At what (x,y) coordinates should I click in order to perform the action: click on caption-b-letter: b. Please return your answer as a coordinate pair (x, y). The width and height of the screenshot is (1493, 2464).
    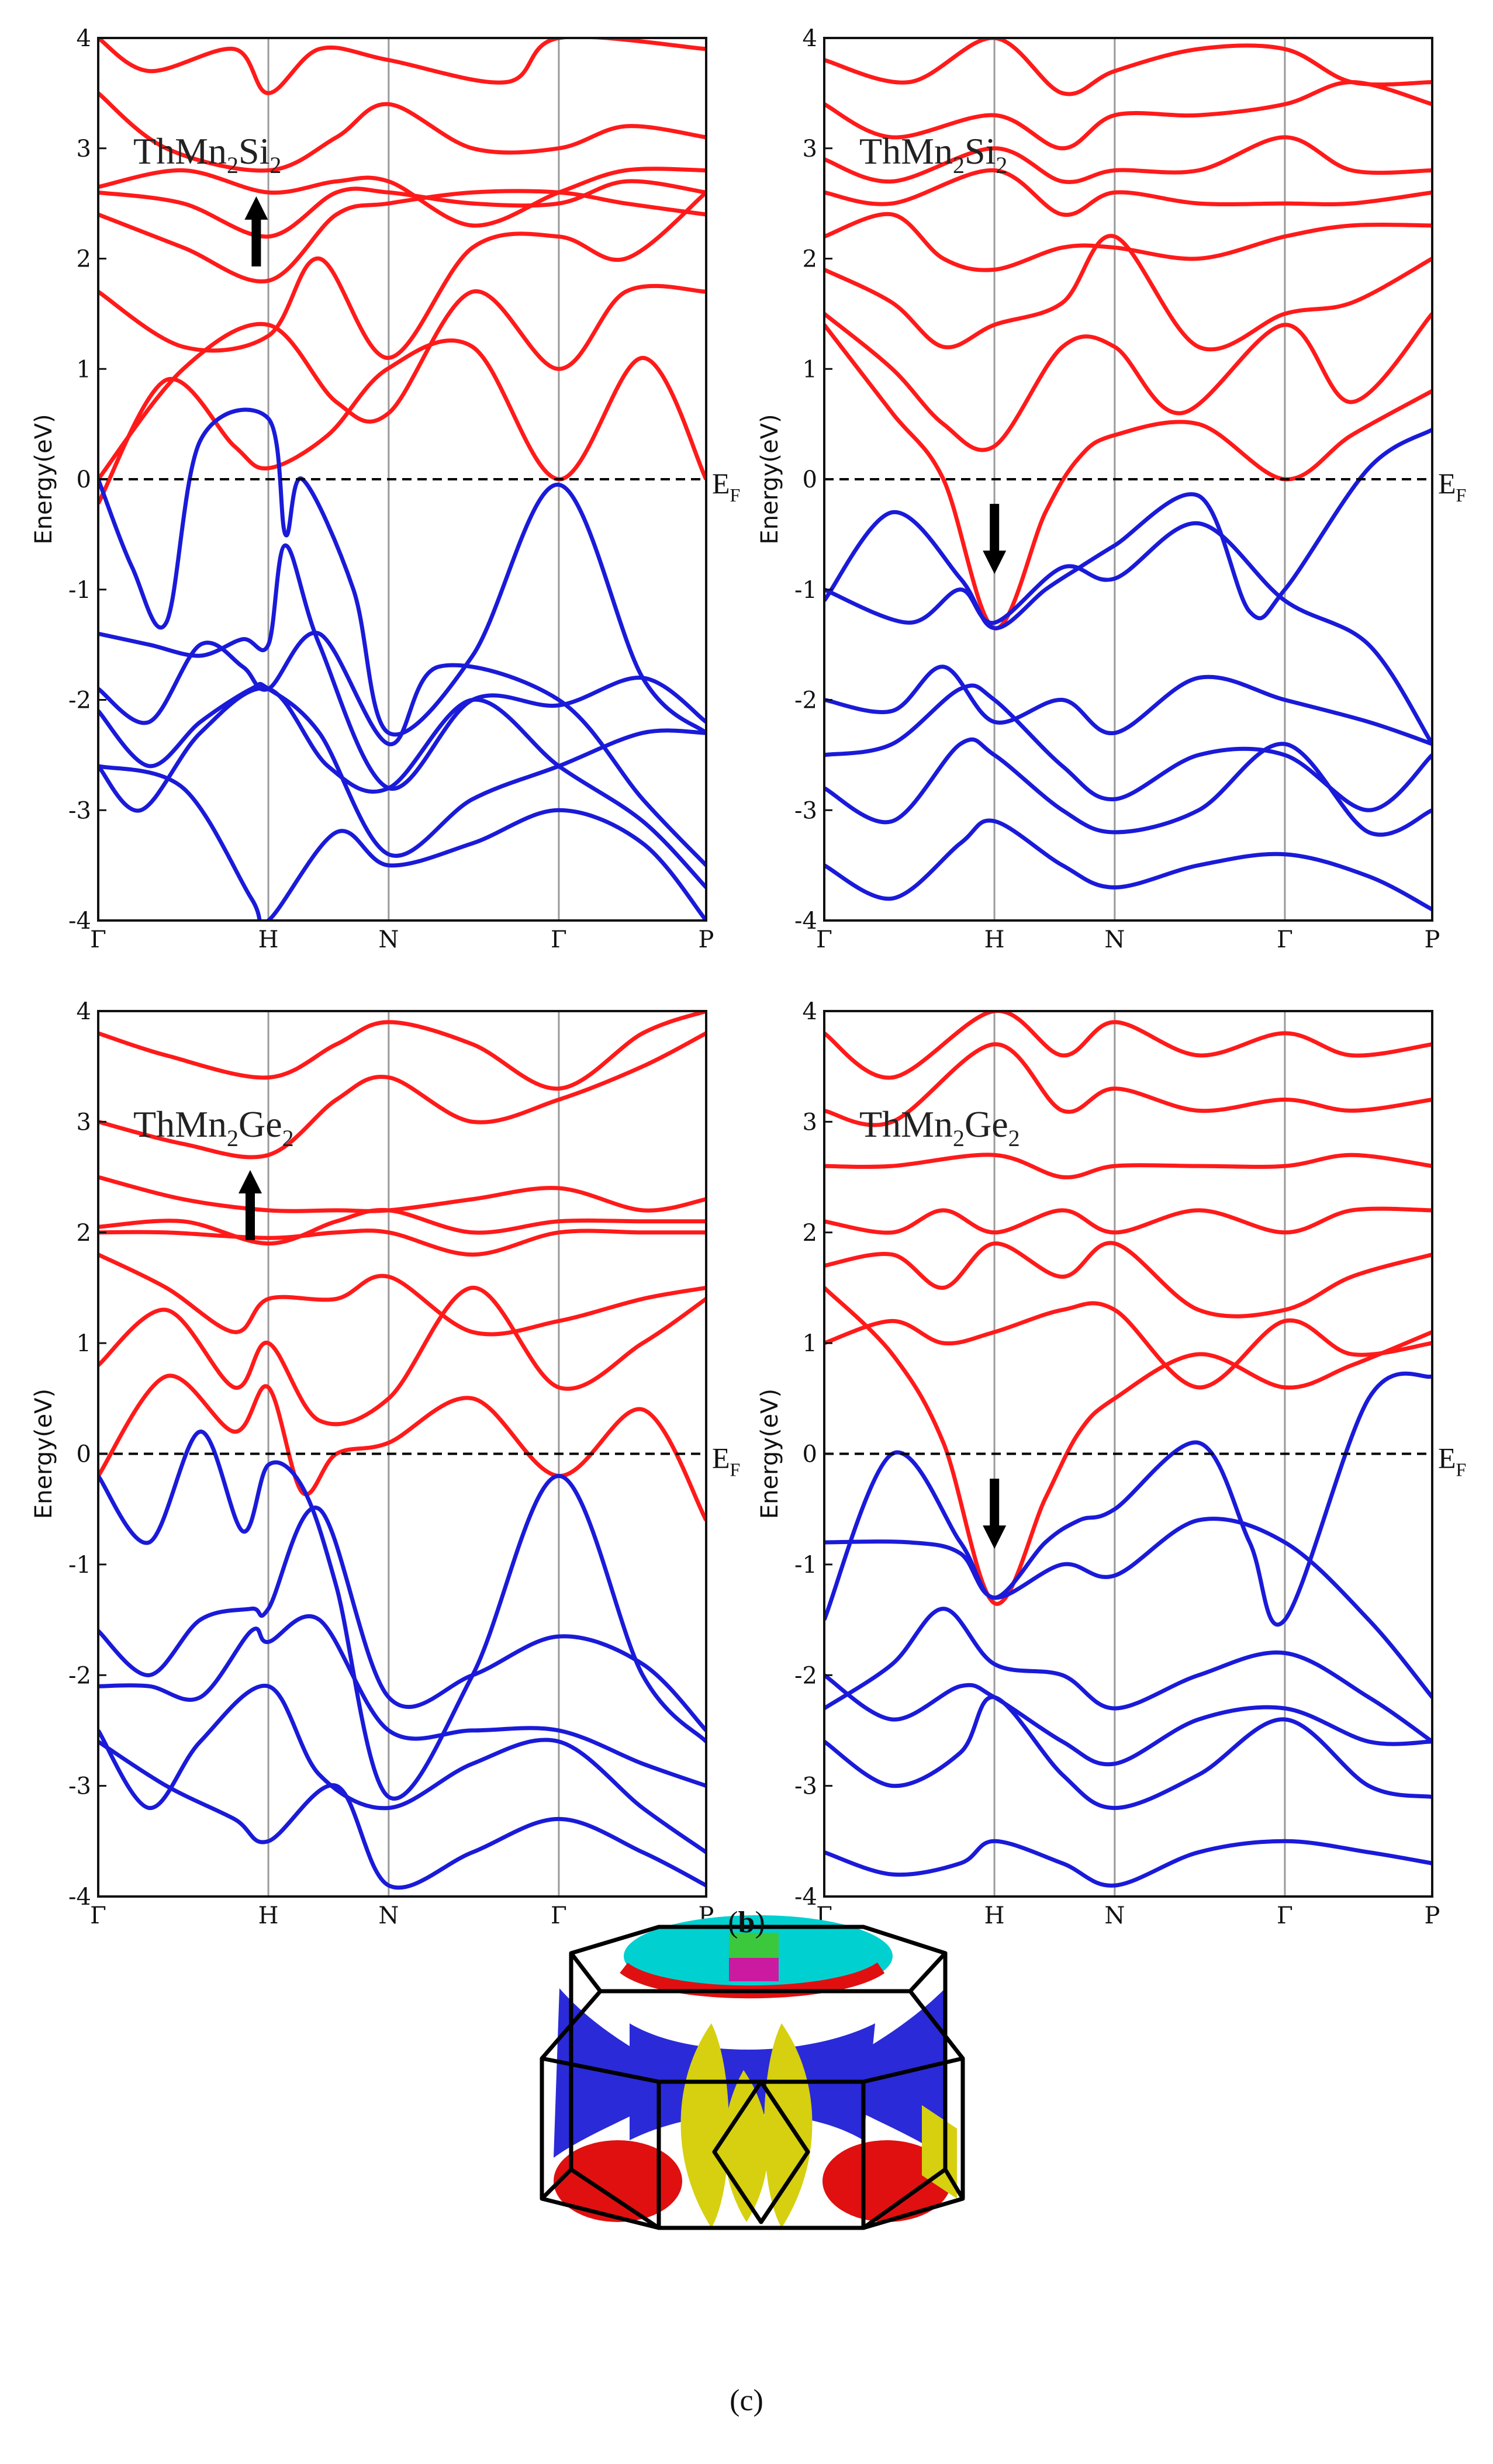
    Looking at the image, I should click on (746, 1923).